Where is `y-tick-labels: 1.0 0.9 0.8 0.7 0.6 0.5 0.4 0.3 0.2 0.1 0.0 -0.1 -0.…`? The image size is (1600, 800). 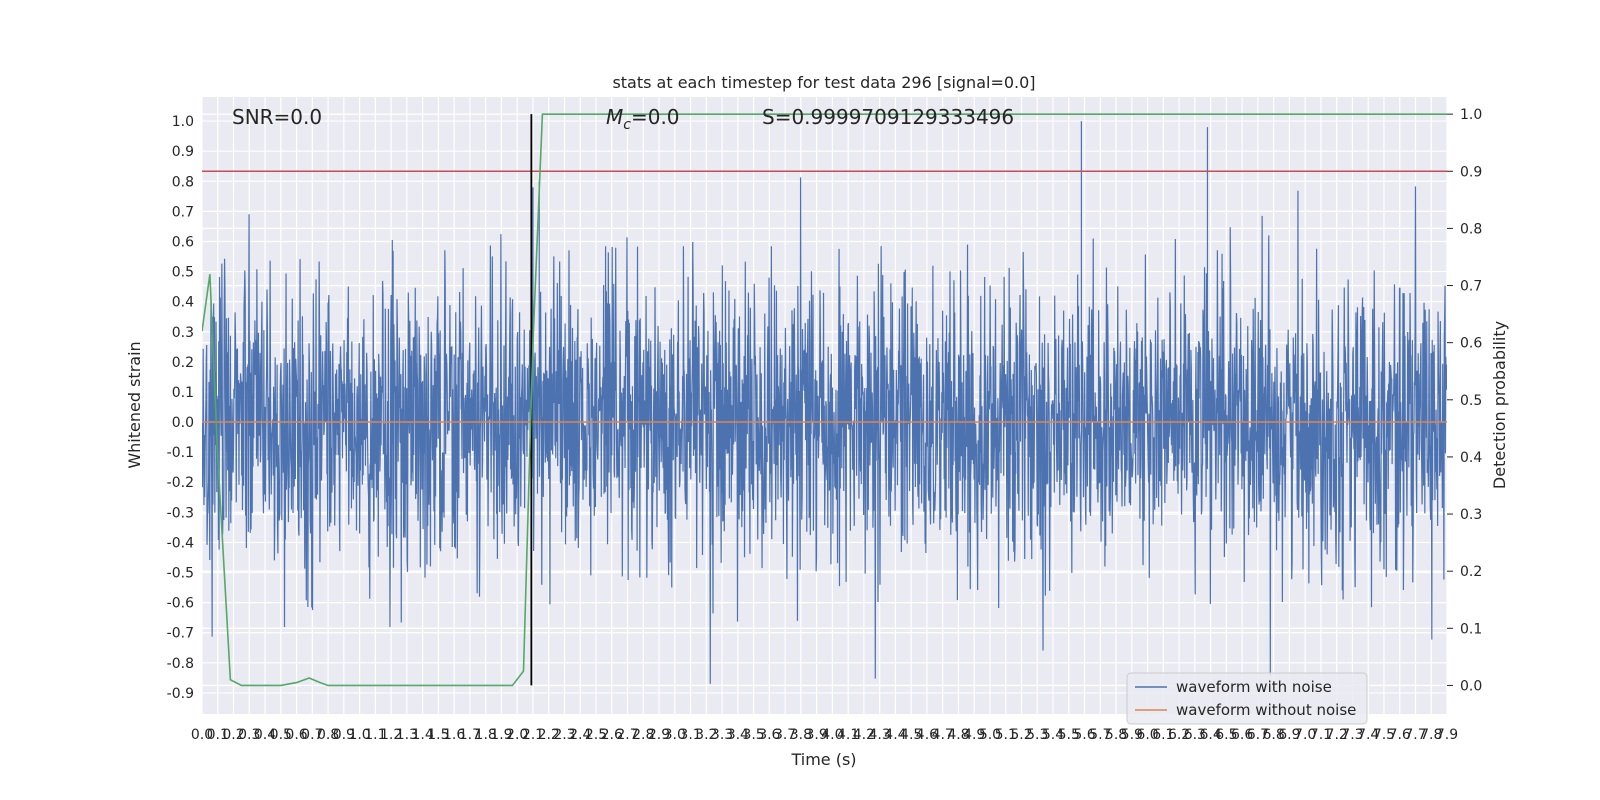 y-tick-labels: 1.0 0.9 0.8 0.7 0.6 0.5 0.4 0.3 0.2 0.1 0.0 -0.1 -0.… is located at coordinates (180, 408).